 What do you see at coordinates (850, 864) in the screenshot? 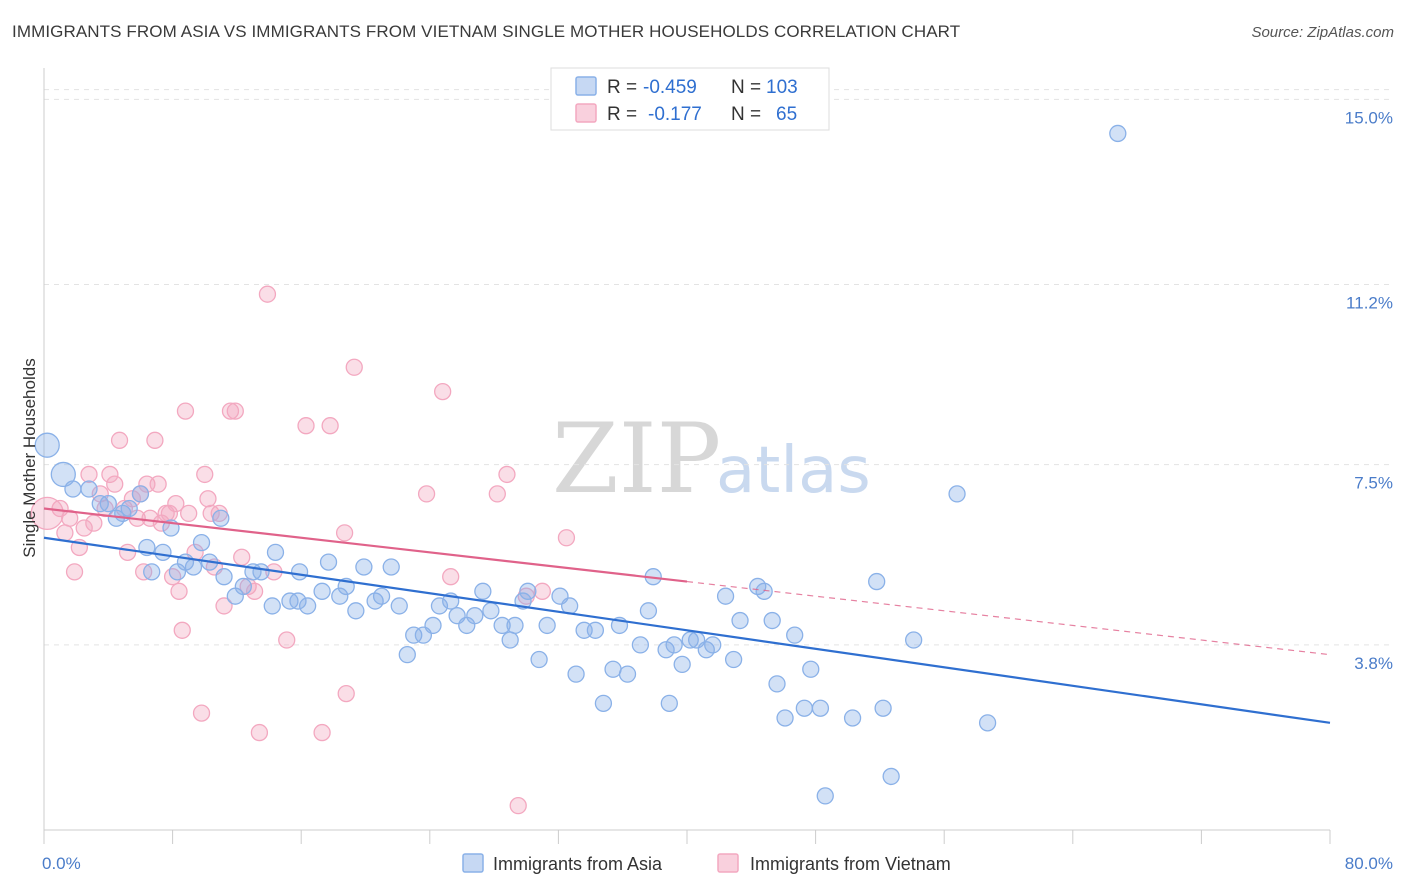
I see `bottom-legend-label-vietnam: Immigrants from Vietnam` at bounding box center [850, 864].